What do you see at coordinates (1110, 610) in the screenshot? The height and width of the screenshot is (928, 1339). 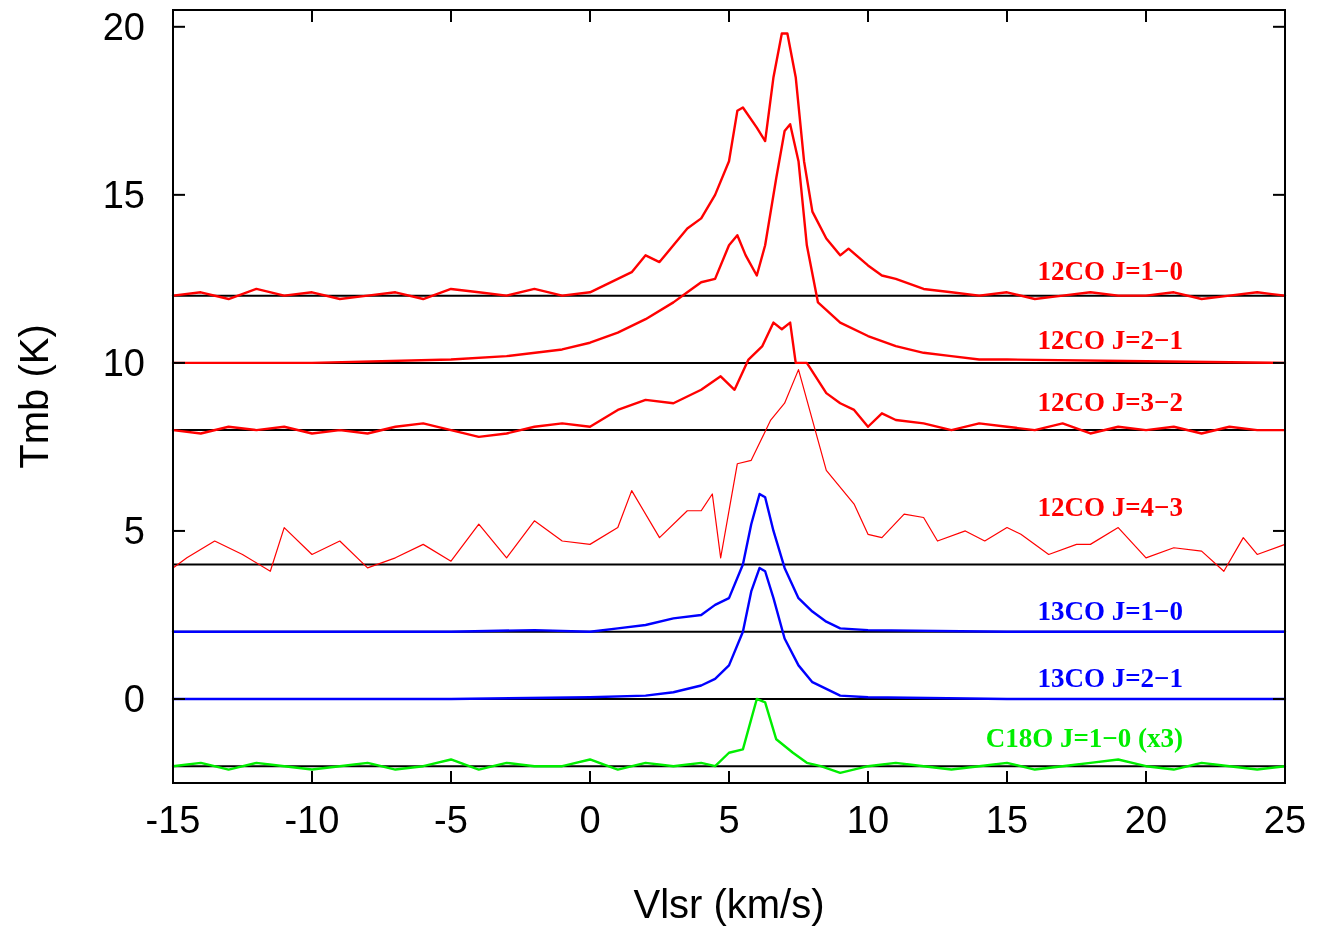 I see `series-label: 13CO J=1−0` at bounding box center [1110, 610].